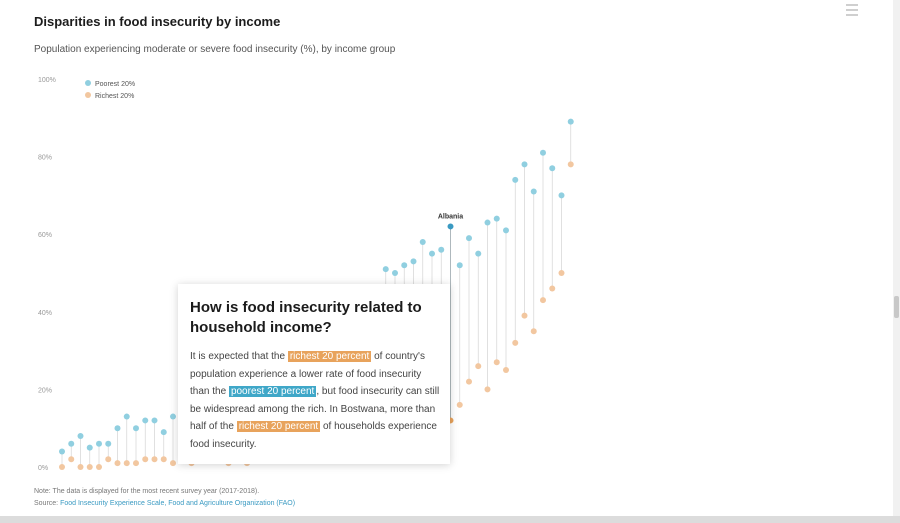 This screenshot has width=900, height=523. I want to click on menu-icon, so click(852, 11).